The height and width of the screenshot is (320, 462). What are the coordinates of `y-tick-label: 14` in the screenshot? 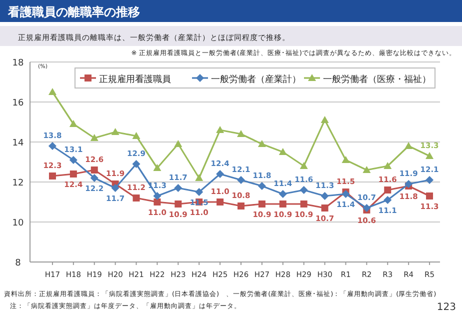 It's located at (18, 143).